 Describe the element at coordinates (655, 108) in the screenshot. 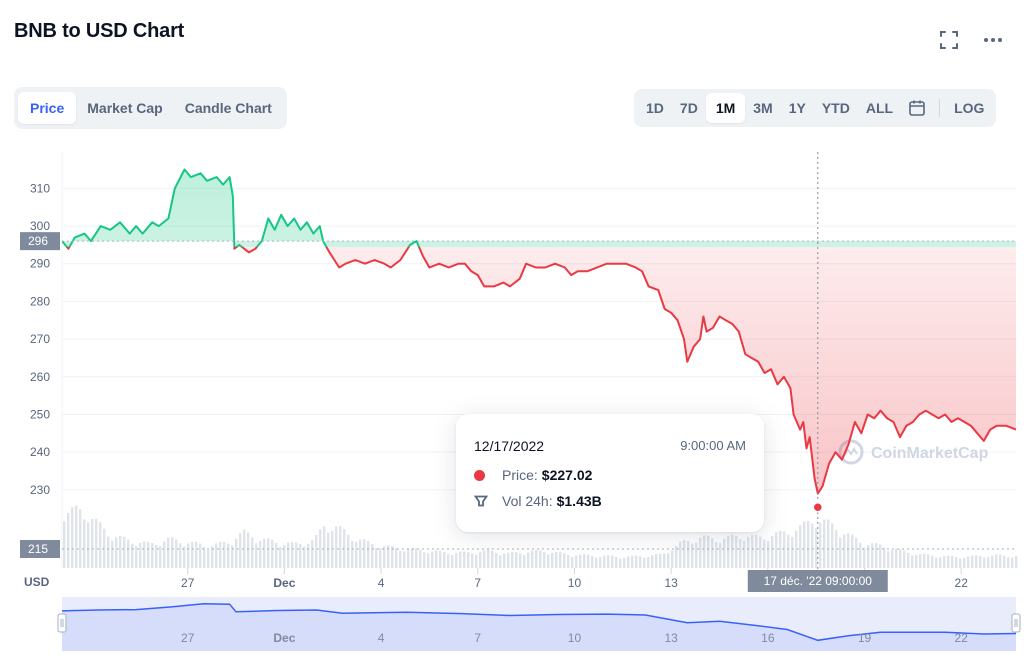

I see `range-1d: 1D` at that location.